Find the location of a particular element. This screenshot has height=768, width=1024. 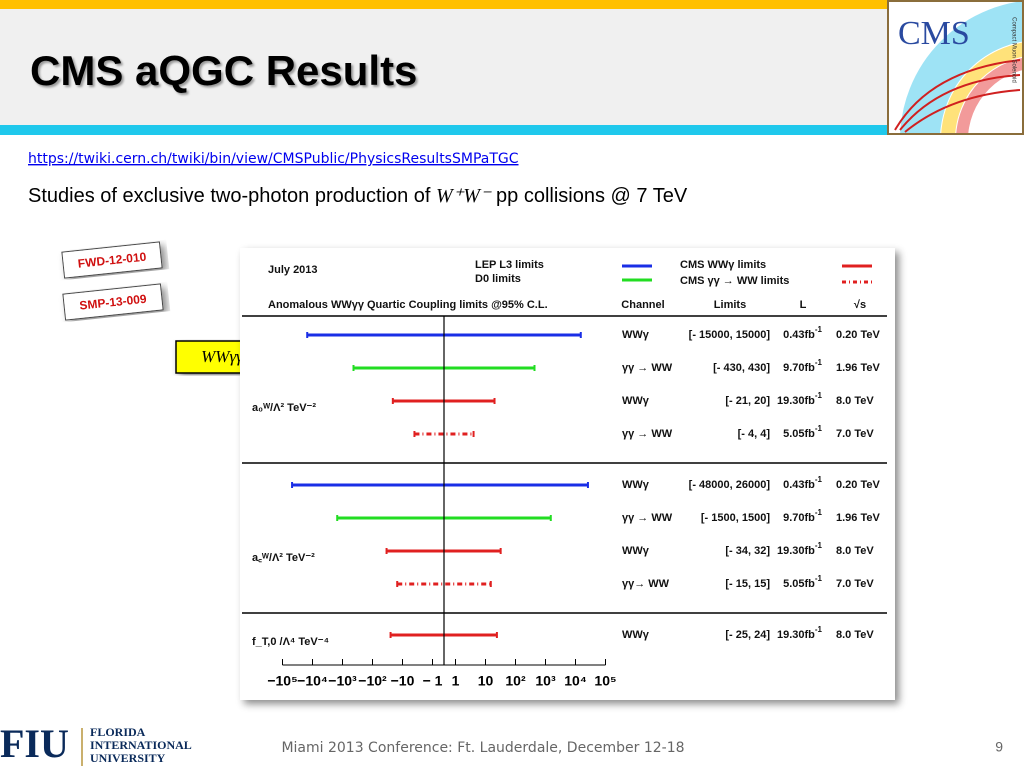

coupling-label: a₀ᵂ/Λ² TeV⁻² is located at coordinates (284, 408).